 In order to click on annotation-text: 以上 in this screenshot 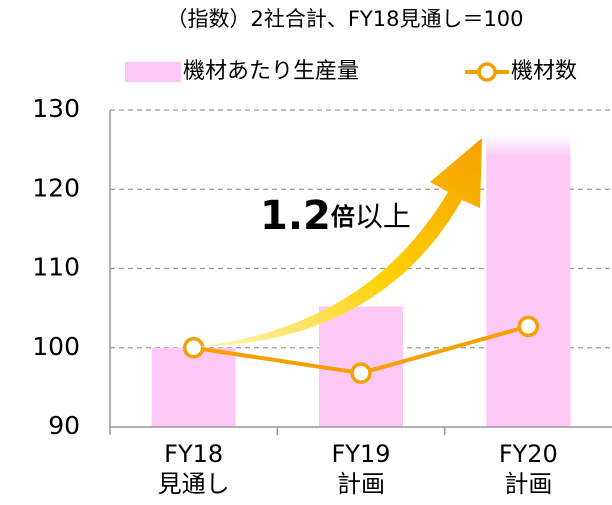, I will do `click(383, 216)`.